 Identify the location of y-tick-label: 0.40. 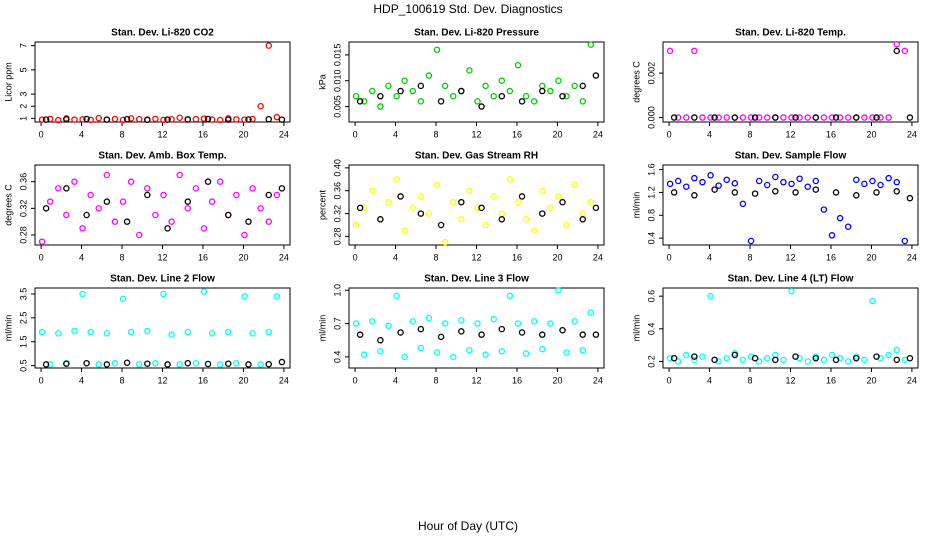
(337, 168).